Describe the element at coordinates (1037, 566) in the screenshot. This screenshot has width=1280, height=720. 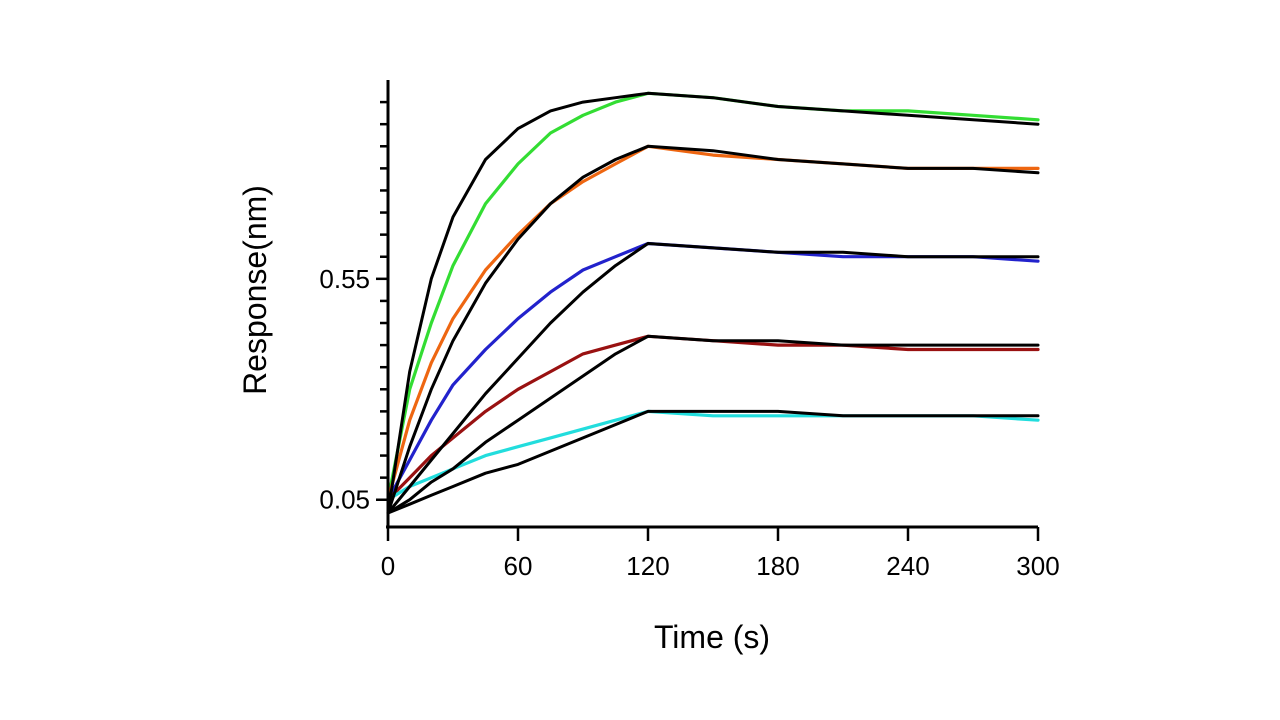
I see `x-tick-label: 300` at that location.